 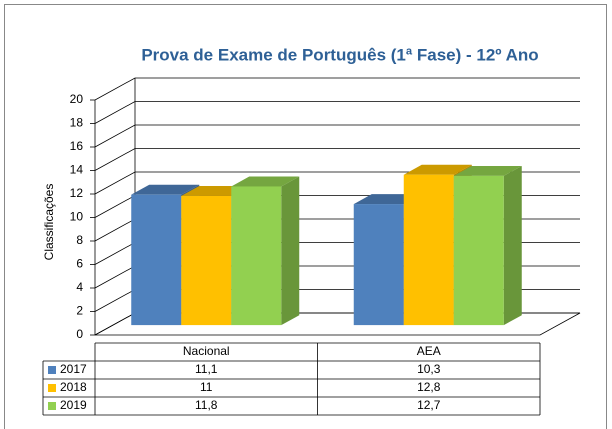 I want to click on y-tick-label: 0, so click(x=79, y=334).